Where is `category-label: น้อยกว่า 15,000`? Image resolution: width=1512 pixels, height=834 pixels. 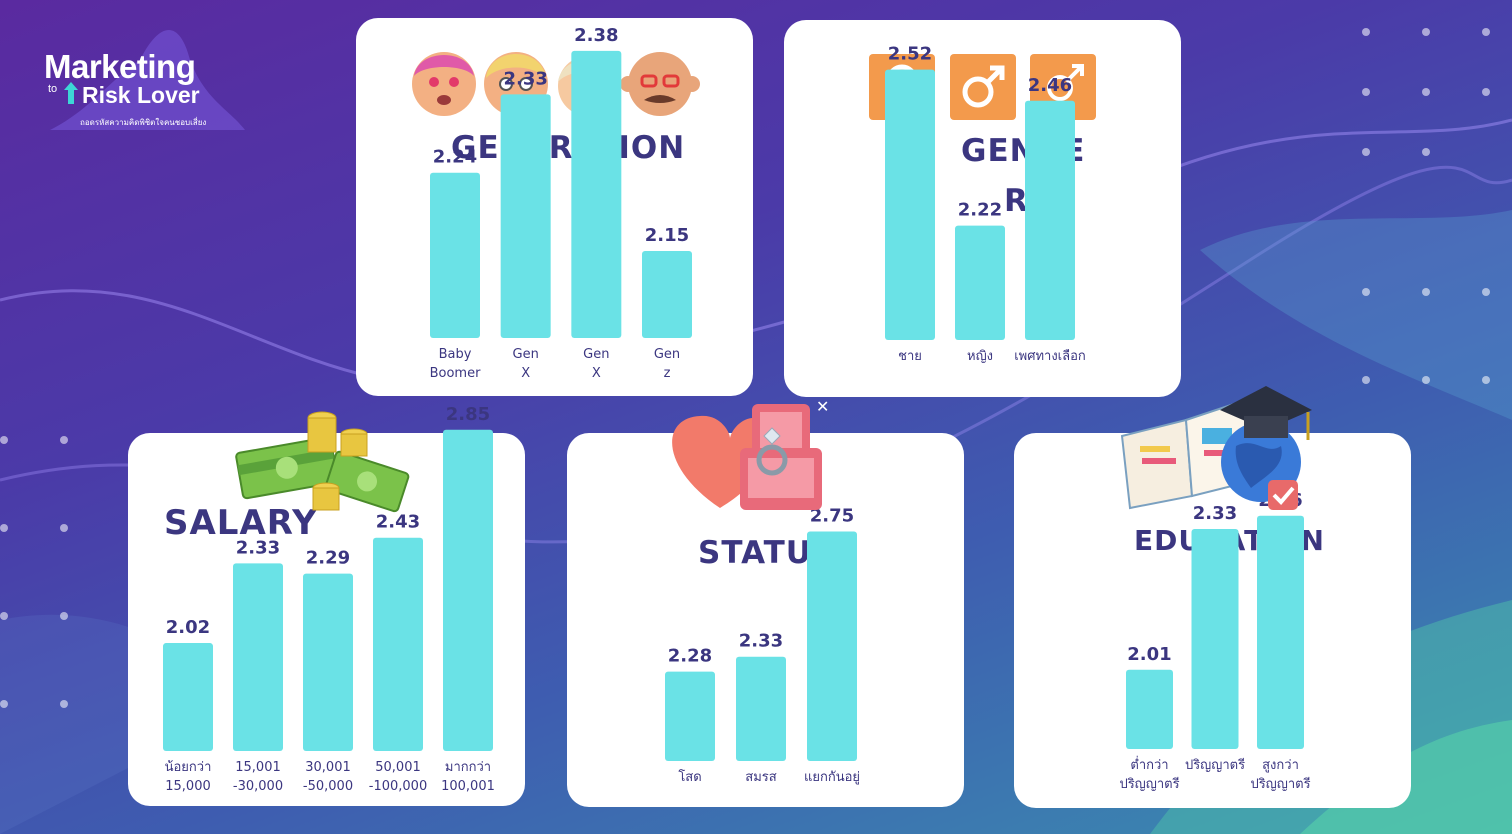
category-label: น้อยกว่า 15,000 is located at coordinates (188, 777).